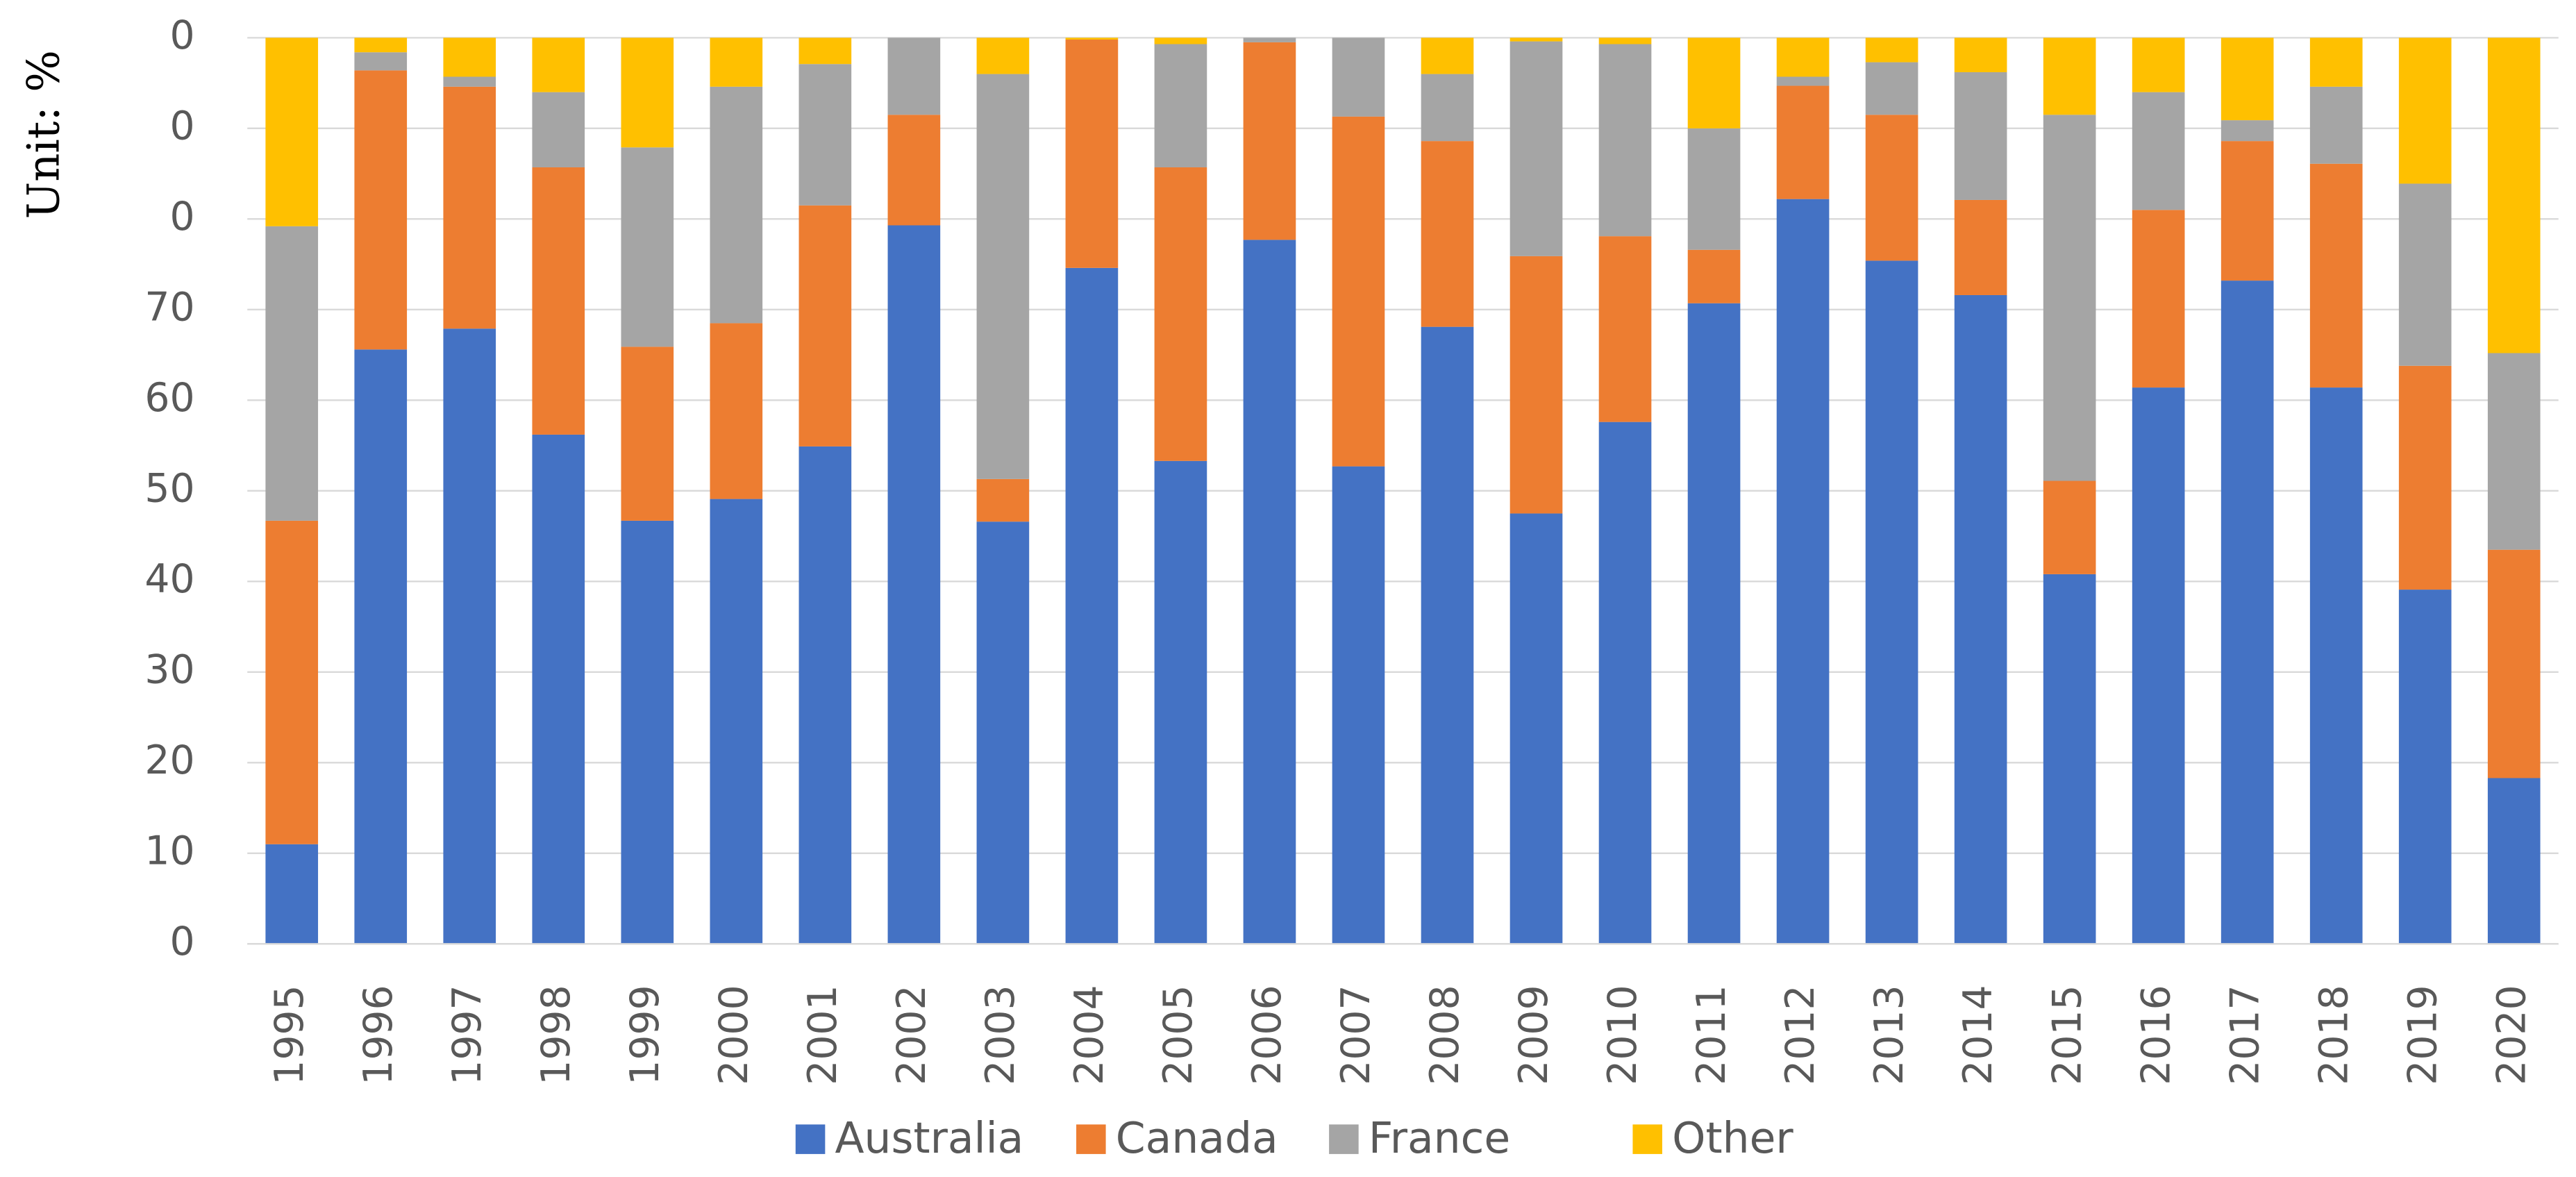 This screenshot has height=1177, width=2576. Describe the element at coordinates (2245, 1035) in the screenshot. I see `x-tick-label: 2017` at that location.